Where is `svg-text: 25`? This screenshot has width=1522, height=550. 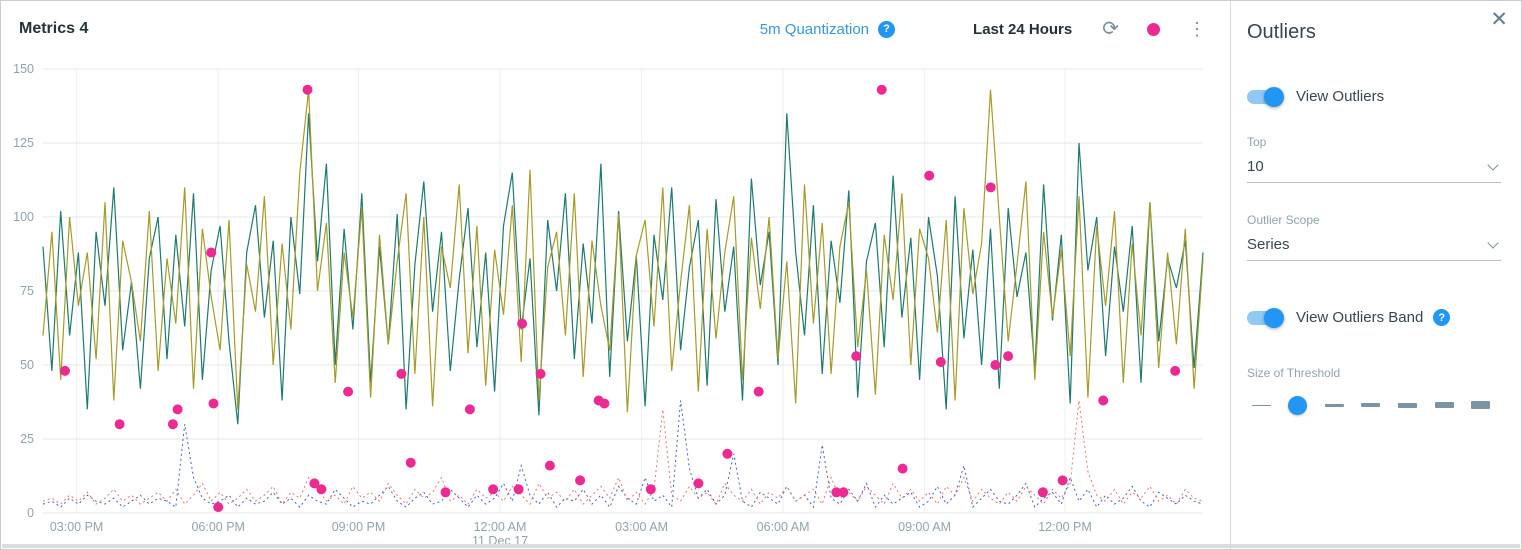
svg-text: 25 is located at coordinates (27, 439).